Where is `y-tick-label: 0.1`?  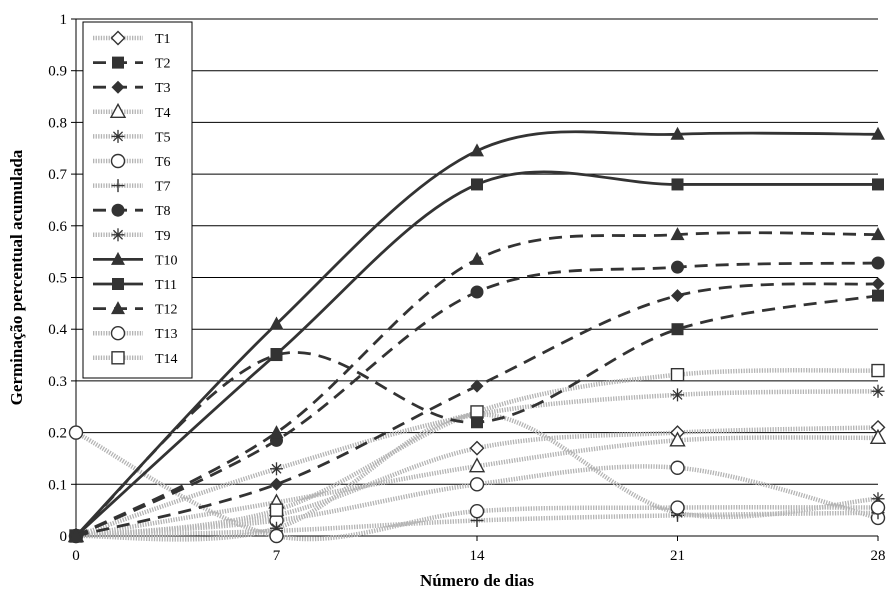
y-tick-label: 0.1 is located at coordinates (57, 485).